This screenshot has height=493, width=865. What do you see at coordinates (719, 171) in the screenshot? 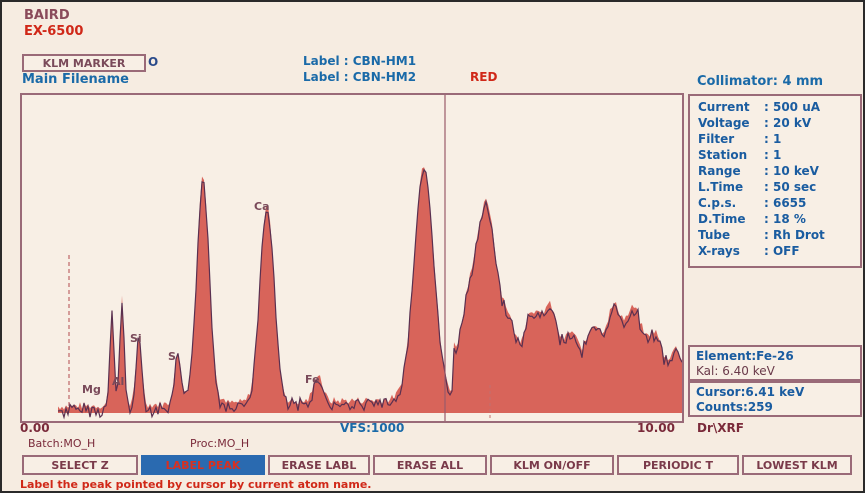
I see `setting-name-4: Range` at bounding box center [719, 171].